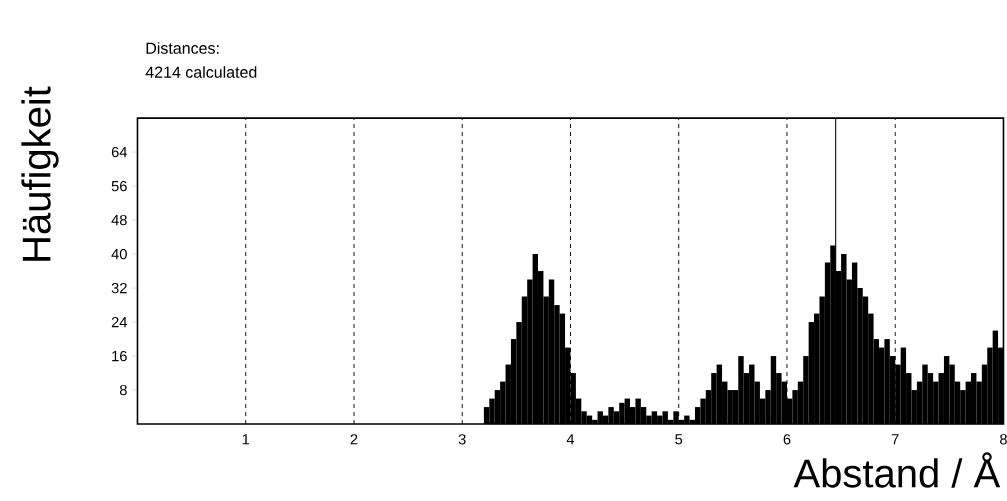 This screenshot has height=501, width=1007. What do you see at coordinates (201, 72) in the screenshot?
I see `text: 4214 calculated` at bounding box center [201, 72].